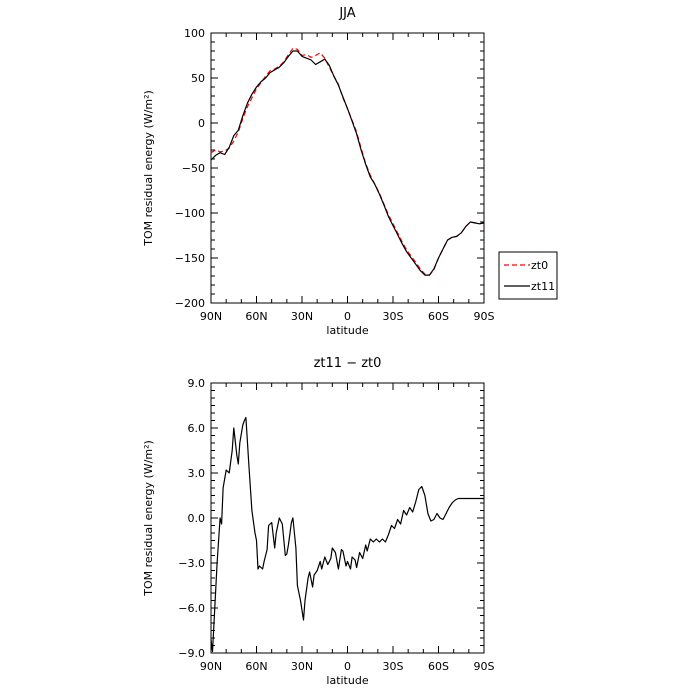  What do you see at coordinates (197, 473) in the screenshot?
I see `y-tick-label: 3.0` at bounding box center [197, 473].